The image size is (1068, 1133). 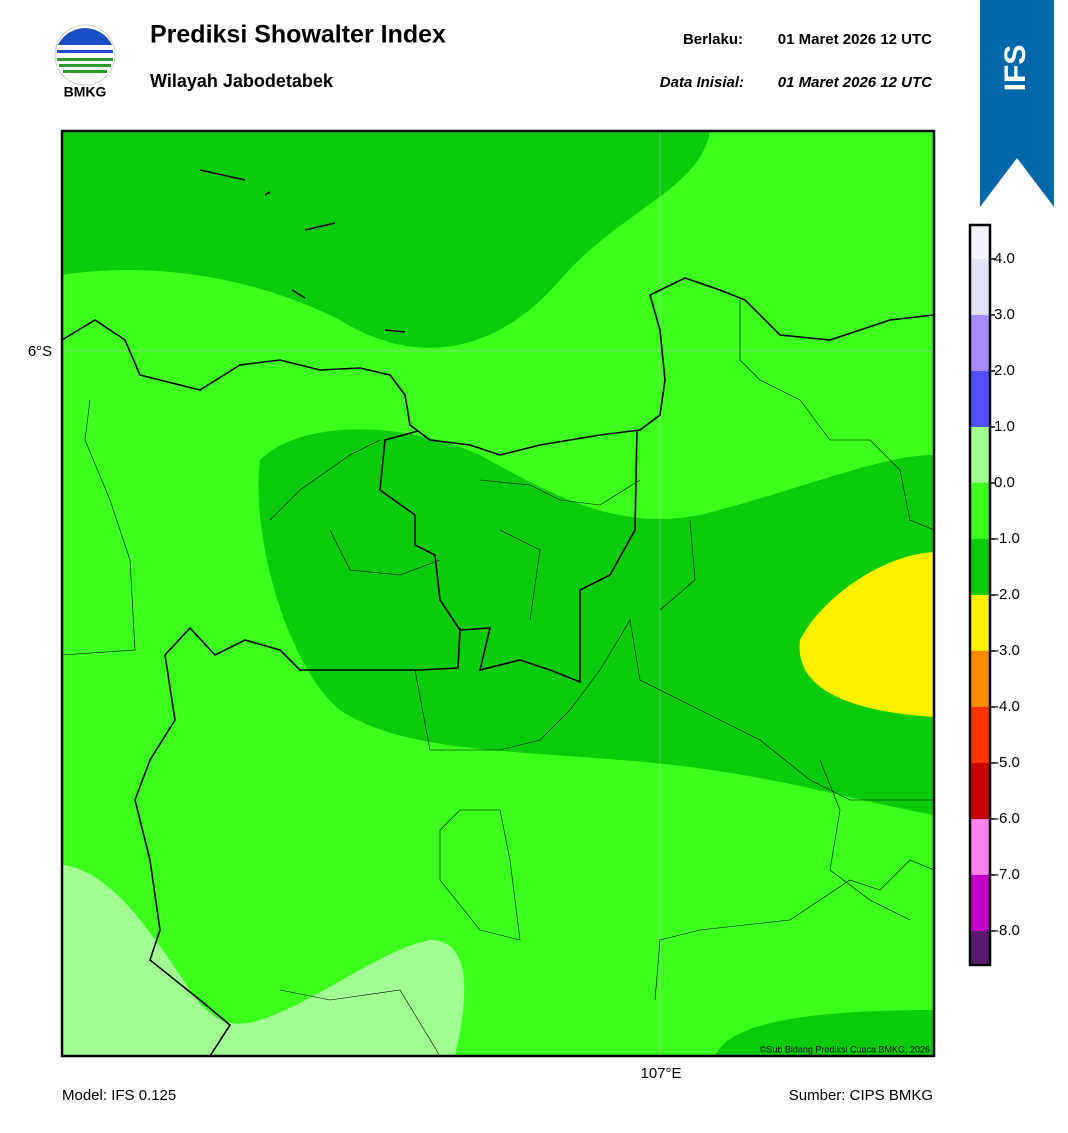 I want to click on ifs-ribbon, so click(x=1017, y=103).